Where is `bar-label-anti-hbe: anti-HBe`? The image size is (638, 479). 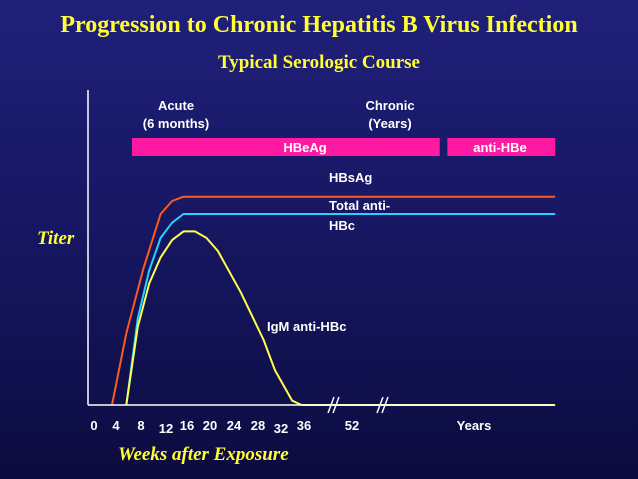
bar-label-anti-hbe: anti-HBe is located at coordinates (499, 147).